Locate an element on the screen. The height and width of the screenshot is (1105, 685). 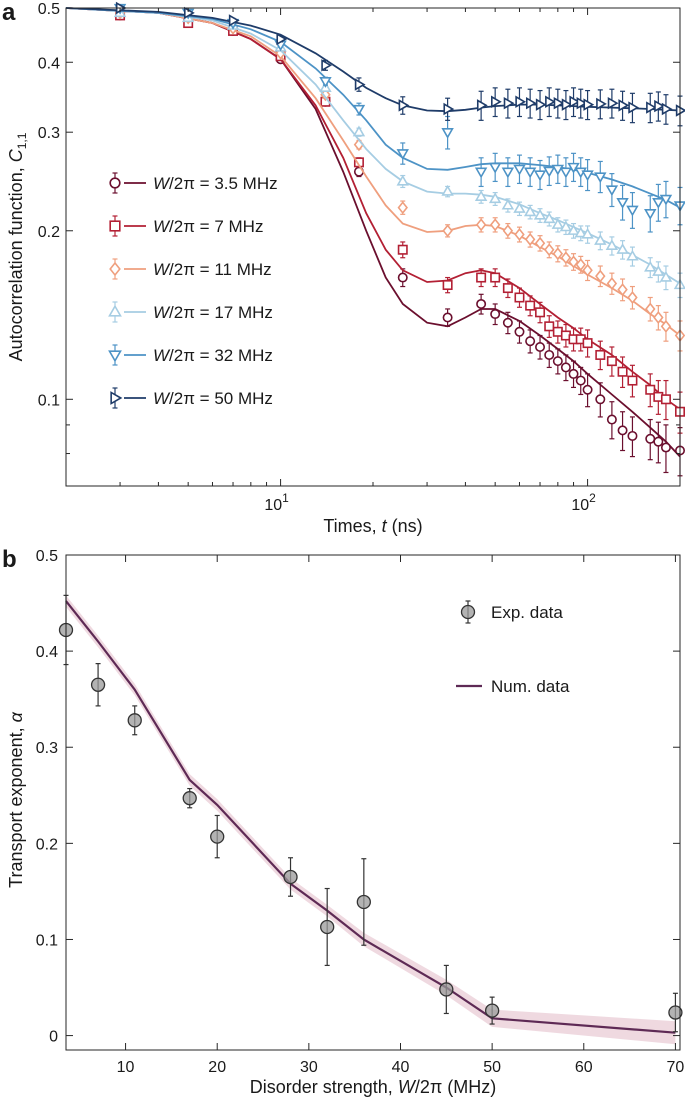
x-tick-label: 60 is located at coordinates (584, 1067).